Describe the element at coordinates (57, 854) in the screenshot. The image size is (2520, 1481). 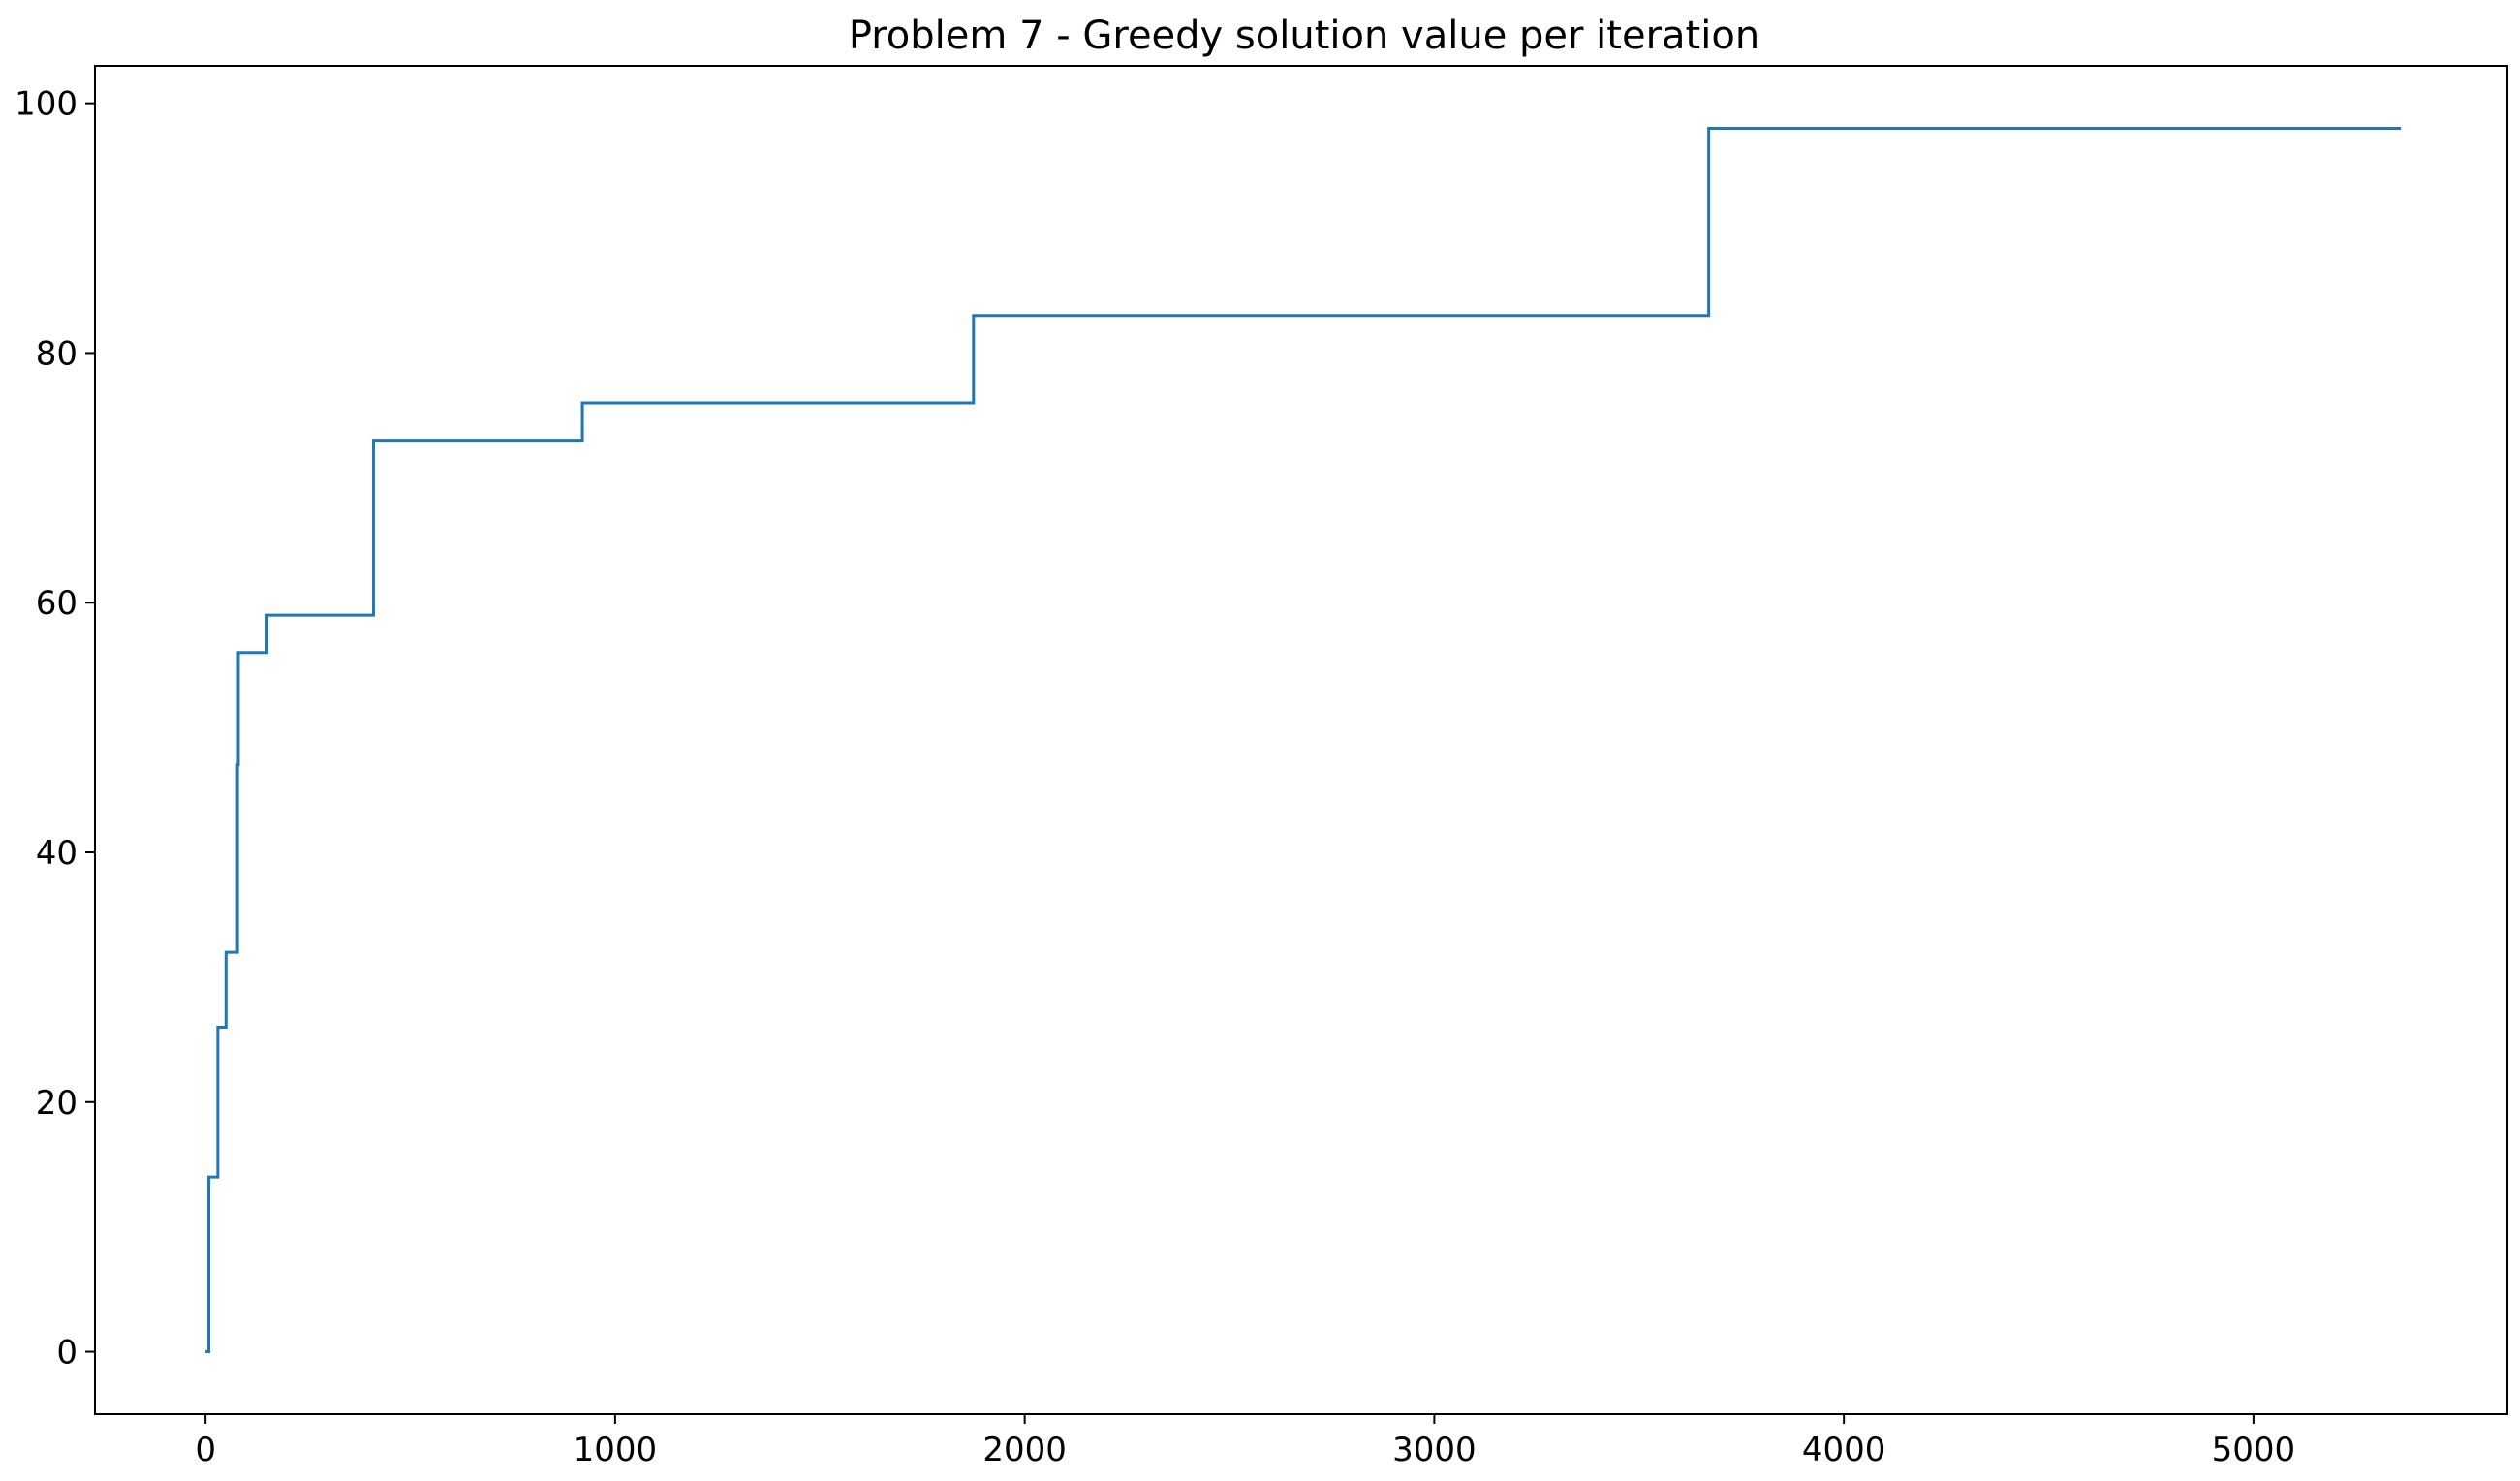
I see `y-tick-label: 40` at that location.